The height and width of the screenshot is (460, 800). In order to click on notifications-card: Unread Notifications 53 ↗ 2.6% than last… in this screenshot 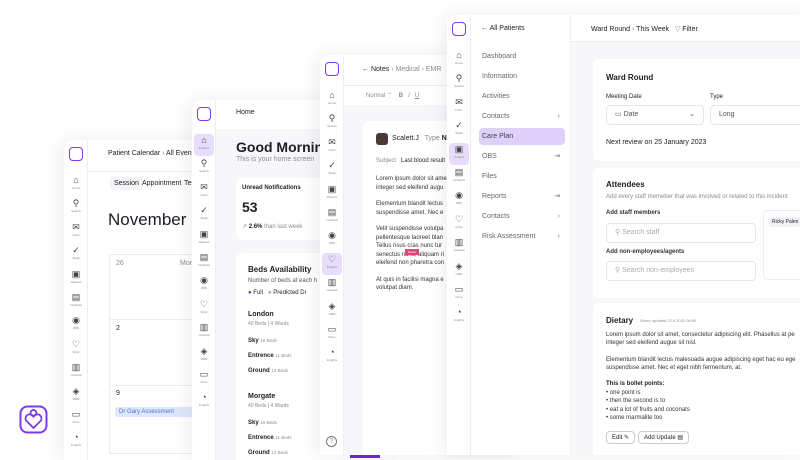, I will do `click(286, 209)`.